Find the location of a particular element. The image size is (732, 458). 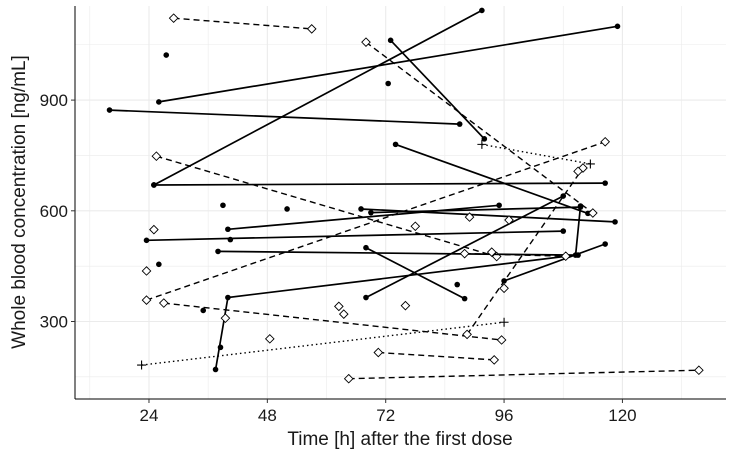

x-tick-label: 24 is located at coordinates (149, 415).